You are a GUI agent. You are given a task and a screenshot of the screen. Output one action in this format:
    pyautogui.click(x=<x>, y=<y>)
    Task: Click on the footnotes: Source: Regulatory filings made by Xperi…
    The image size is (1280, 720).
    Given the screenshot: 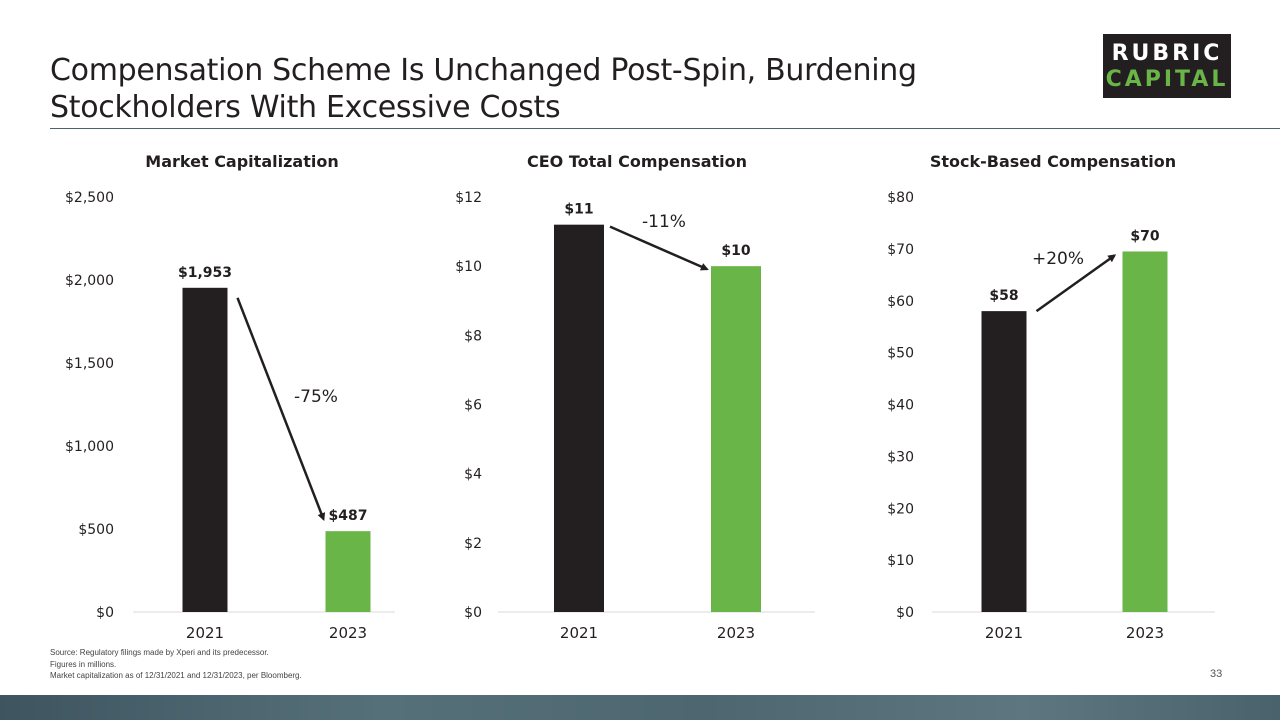 What is the action you would take?
    pyautogui.click(x=176, y=664)
    